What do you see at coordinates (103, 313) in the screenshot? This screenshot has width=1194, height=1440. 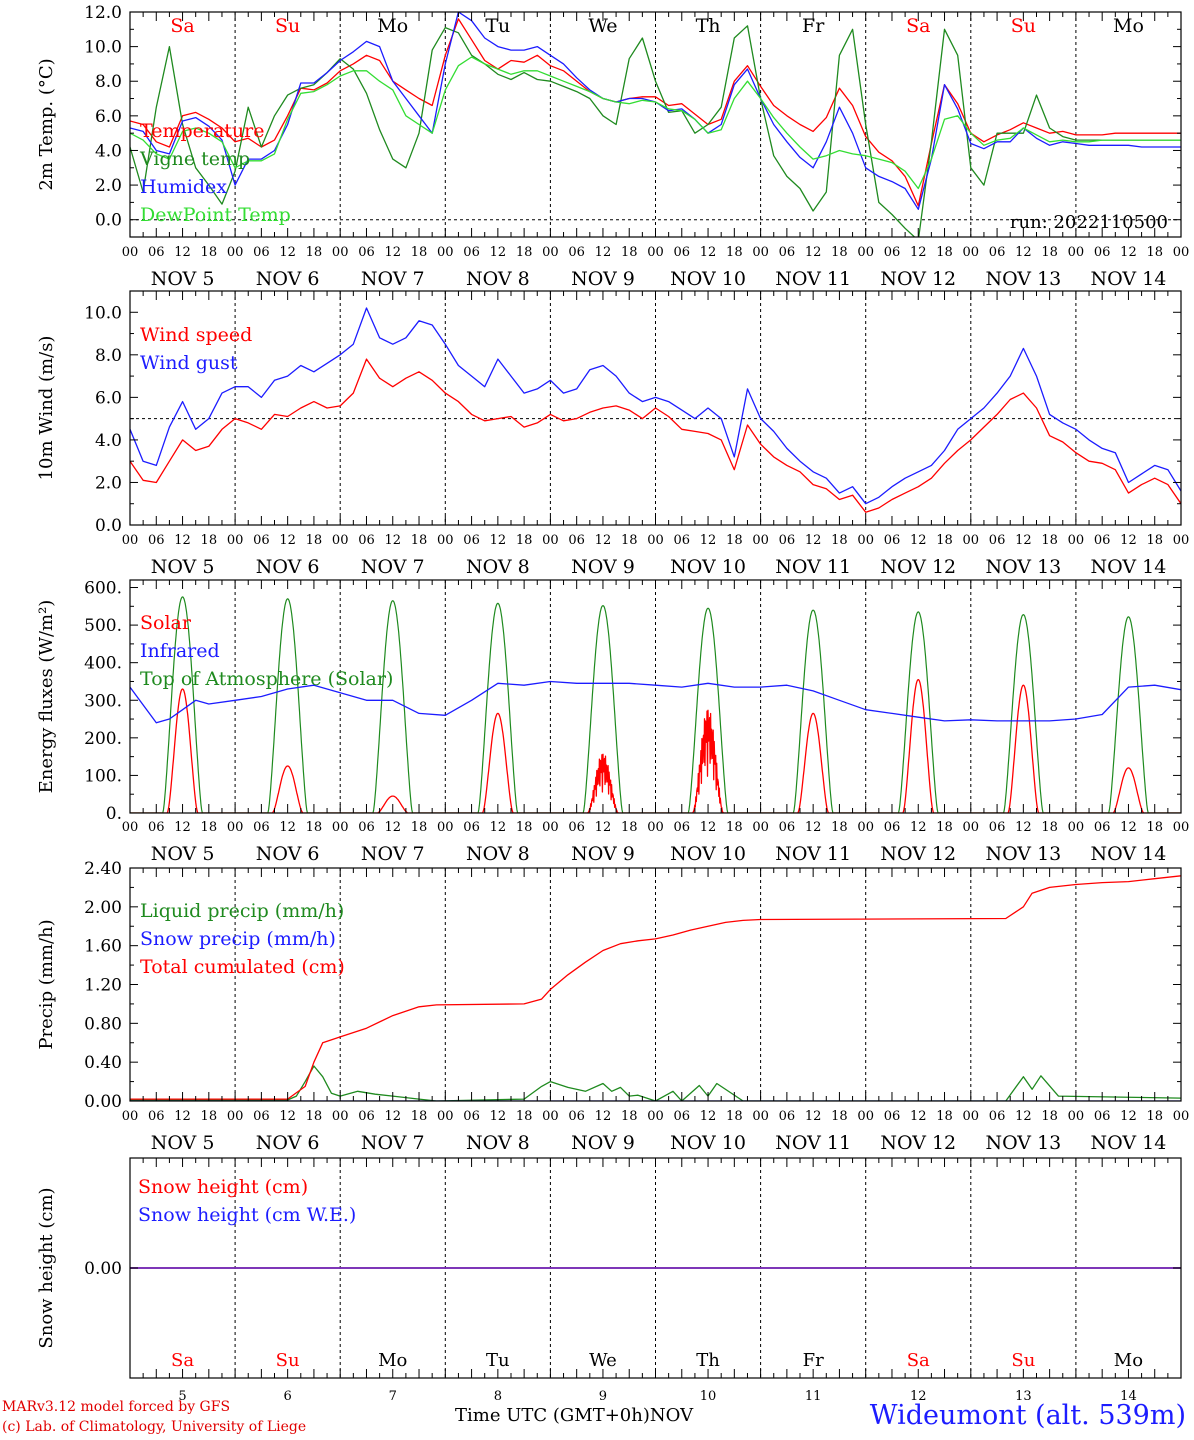 I see `y-tick-label: 10.0` at bounding box center [103, 313].